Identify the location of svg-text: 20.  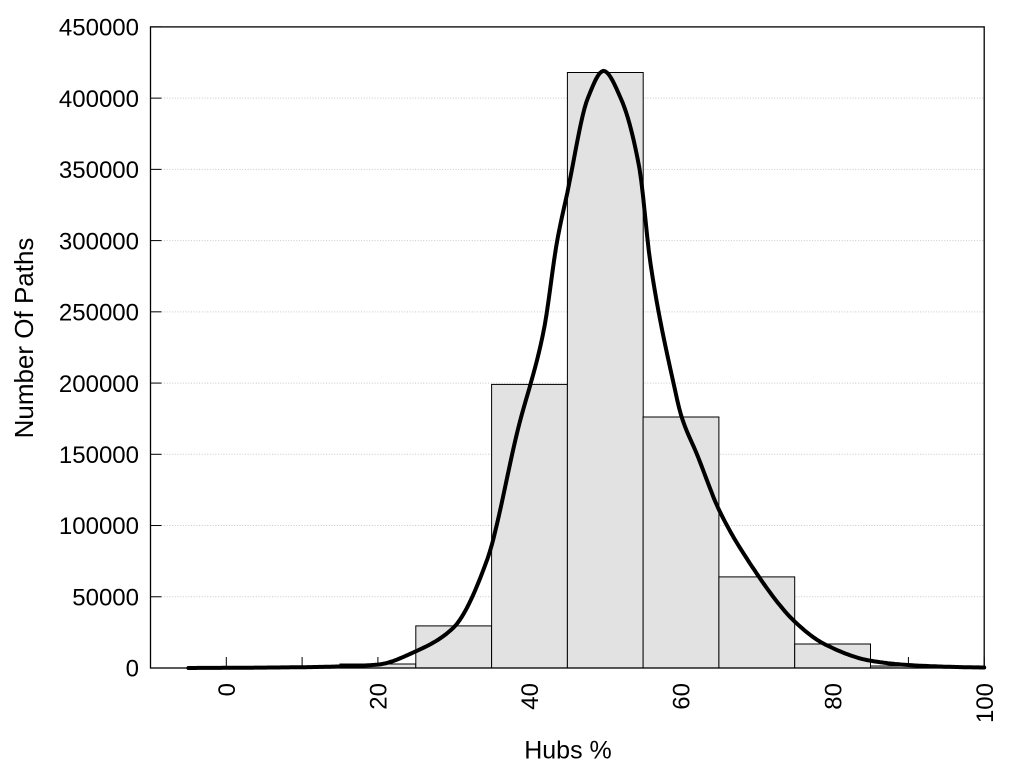
(379, 696).